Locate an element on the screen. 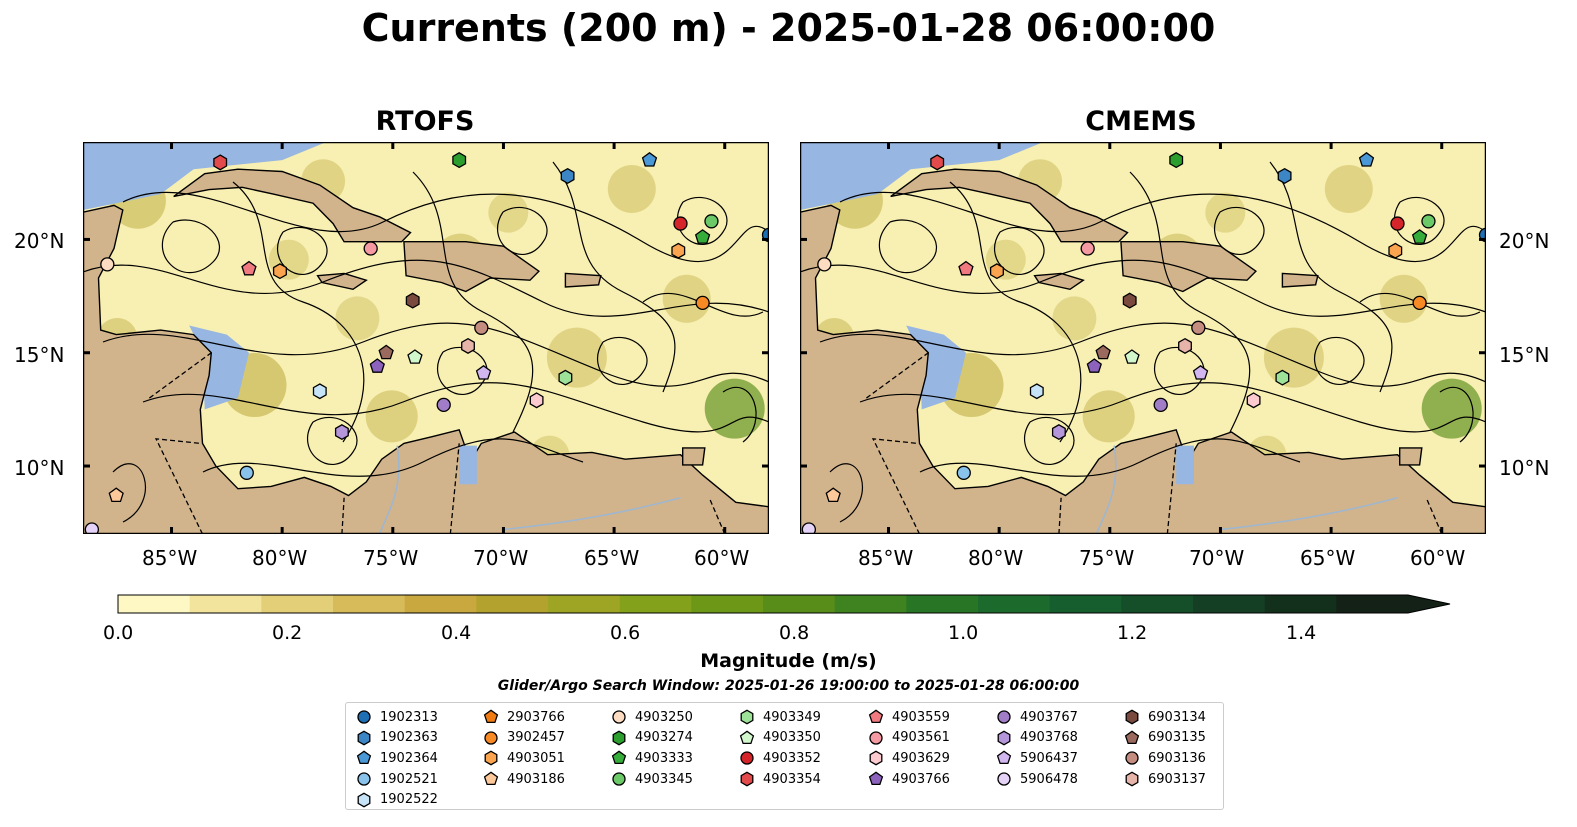 This screenshot has height=827, width=1577. lat-tick-label: 20°N is located at coordinates (39, 241).